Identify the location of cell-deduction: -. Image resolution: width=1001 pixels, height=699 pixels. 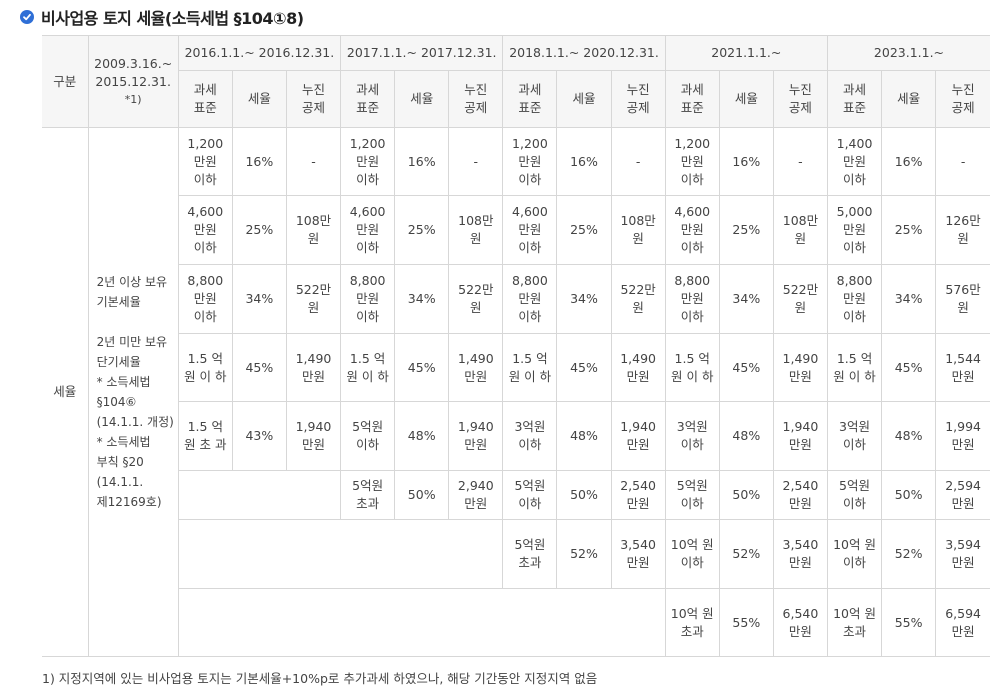
(638, 161).